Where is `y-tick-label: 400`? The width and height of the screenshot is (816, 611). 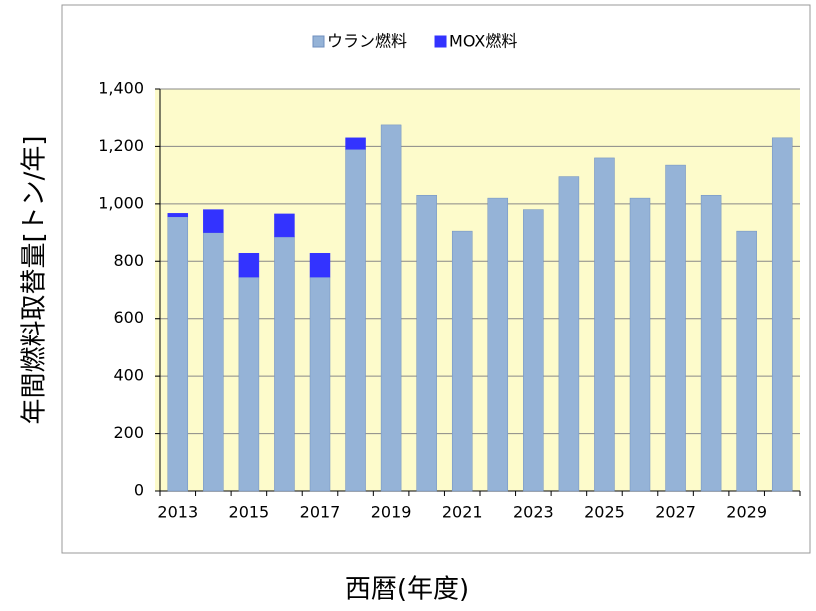
y-tick-label: 400 is located at coordinates (128, 375).